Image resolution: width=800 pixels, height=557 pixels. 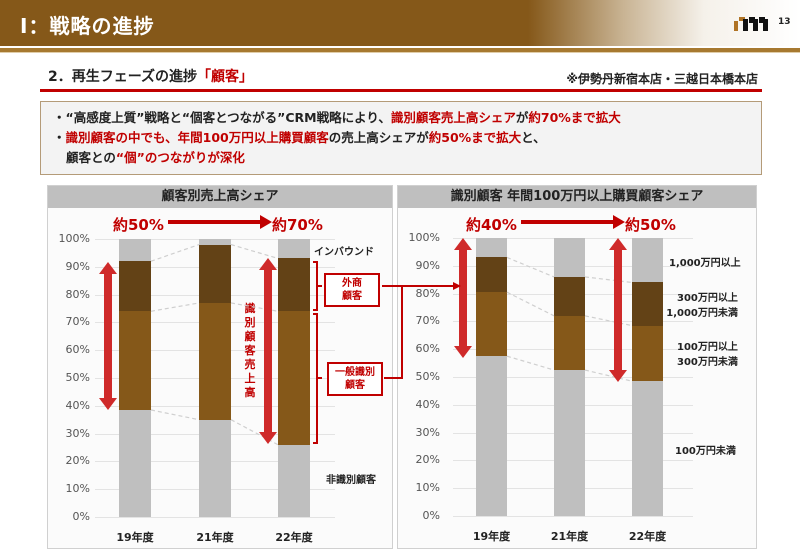 I want to click on right-chart-title: 識別顧客 年間100万円以上購買顧客シェア, so click(x=577, y=197).